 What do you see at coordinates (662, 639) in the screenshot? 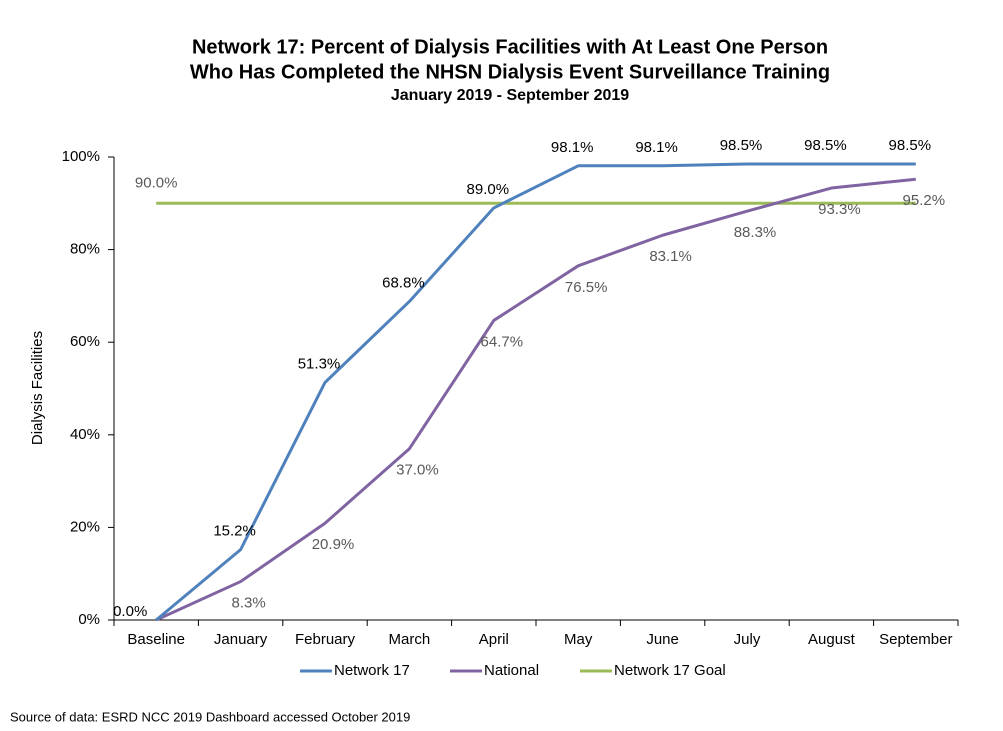
I see `x-tick-label: June` at bounding box center [662, 639].